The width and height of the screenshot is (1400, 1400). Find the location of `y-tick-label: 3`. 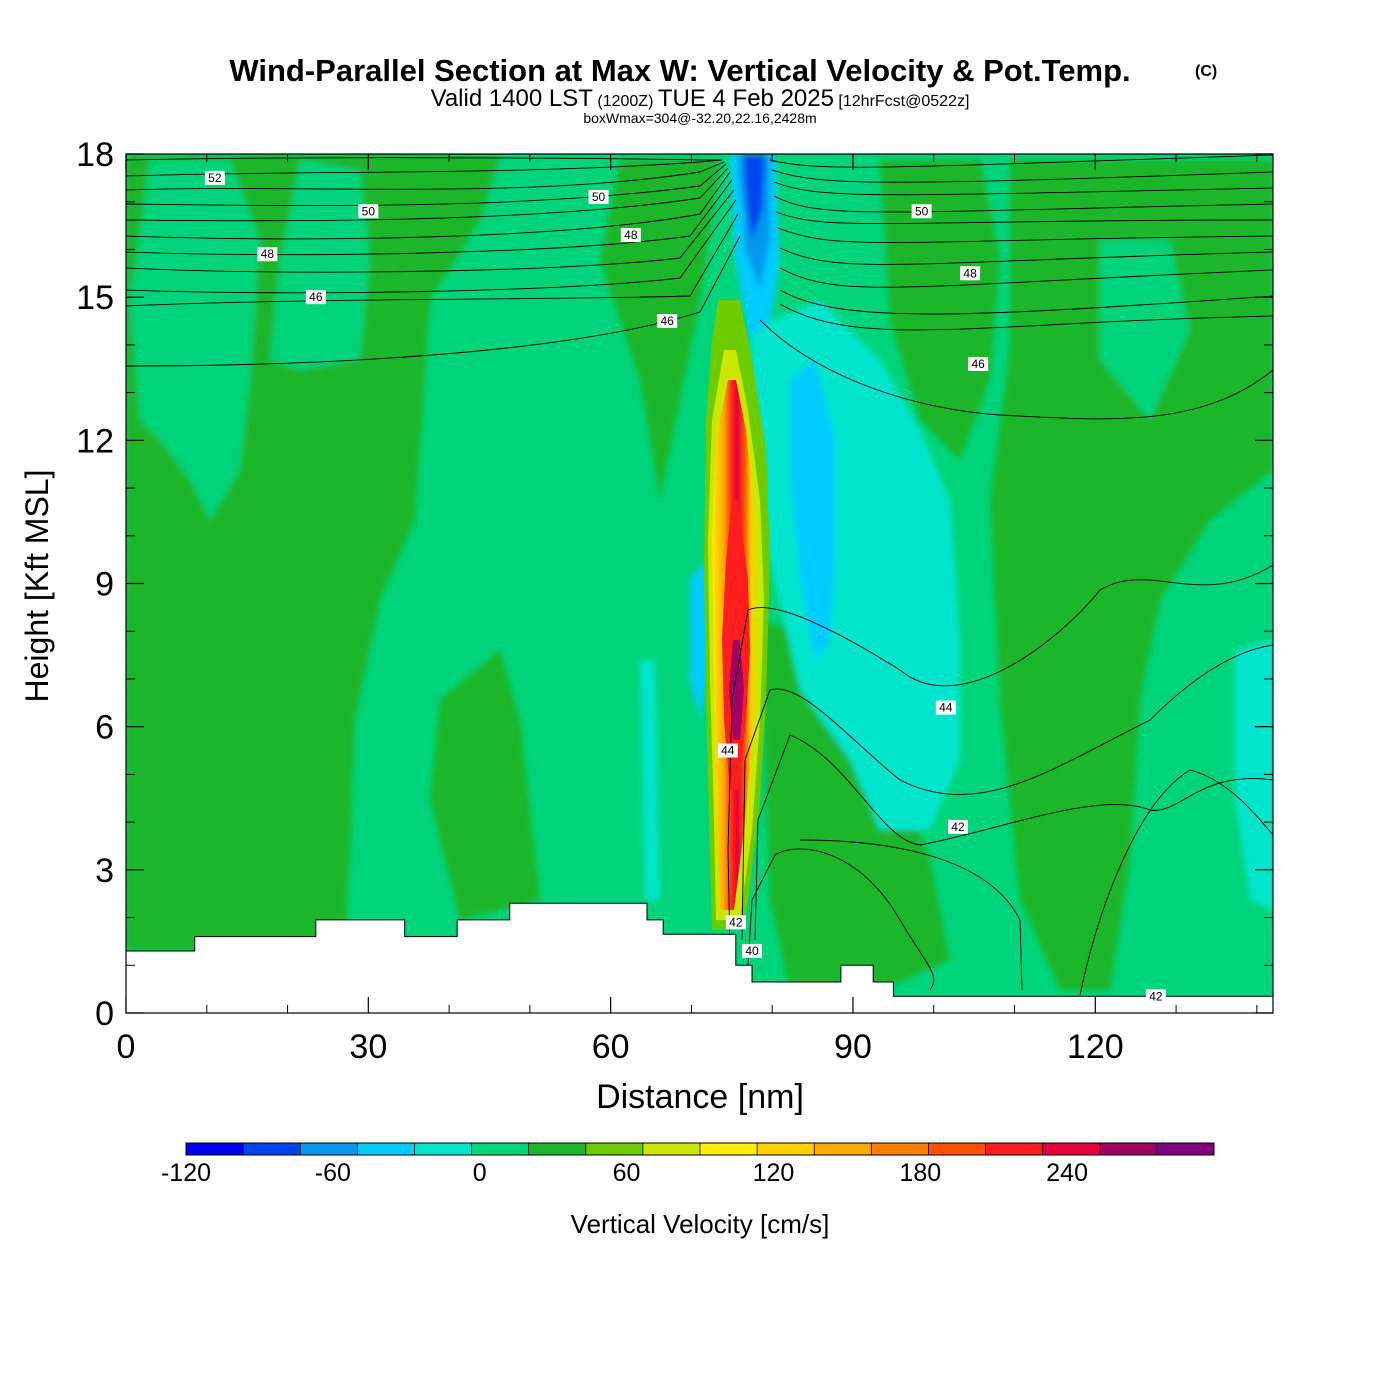

y-tick-label: 3 is located at coordinates (104, 871).